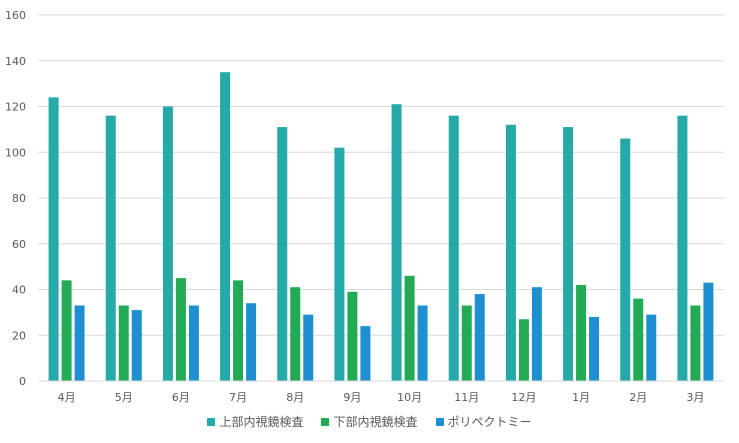 The width and height of the screenshot is (739, 443). Describe the element at coordinates (638, 397) in the screenshot. I see `x-tick-label: 2月` at that location.